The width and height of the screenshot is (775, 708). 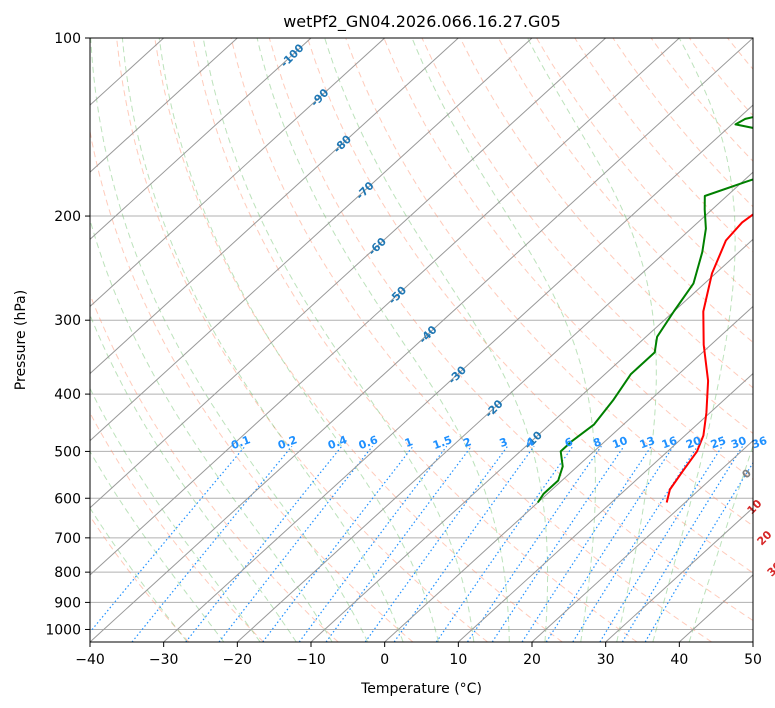 What do you see at coordinates (67, 395) in the screenshot?
I see `y-tick-label: 400` at bounding box center [67, 395].